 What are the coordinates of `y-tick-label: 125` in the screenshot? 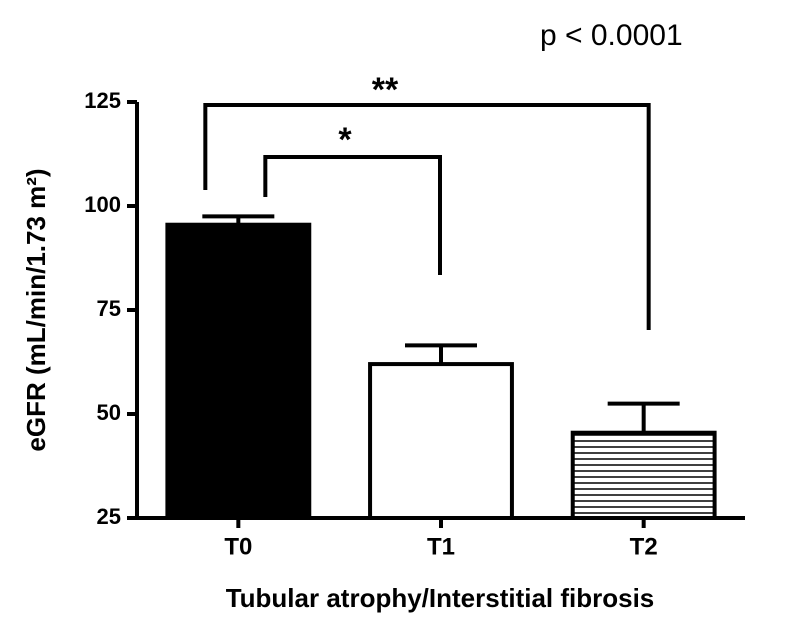 It's located at (102, 100).